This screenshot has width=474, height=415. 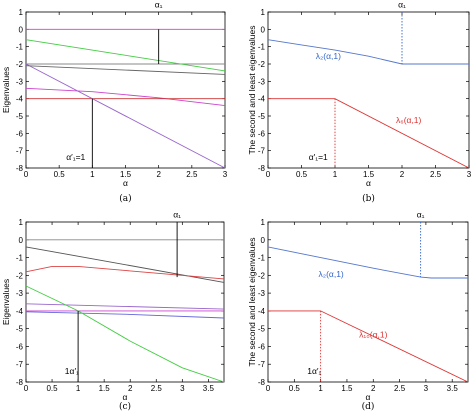 What do you see at coordinates (75, 157) in the screenshot?
I see `annotation-label: α′₁=1` at bounding box center [75, 157].